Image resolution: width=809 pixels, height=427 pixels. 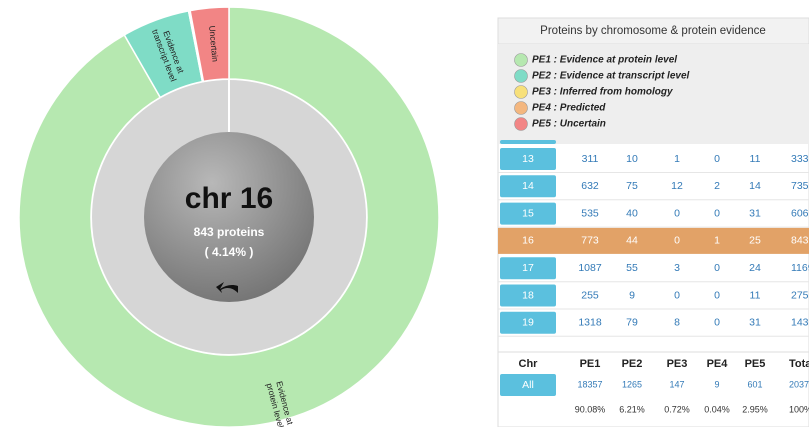 I want to click on center-circle, so click(x=229, y=217).